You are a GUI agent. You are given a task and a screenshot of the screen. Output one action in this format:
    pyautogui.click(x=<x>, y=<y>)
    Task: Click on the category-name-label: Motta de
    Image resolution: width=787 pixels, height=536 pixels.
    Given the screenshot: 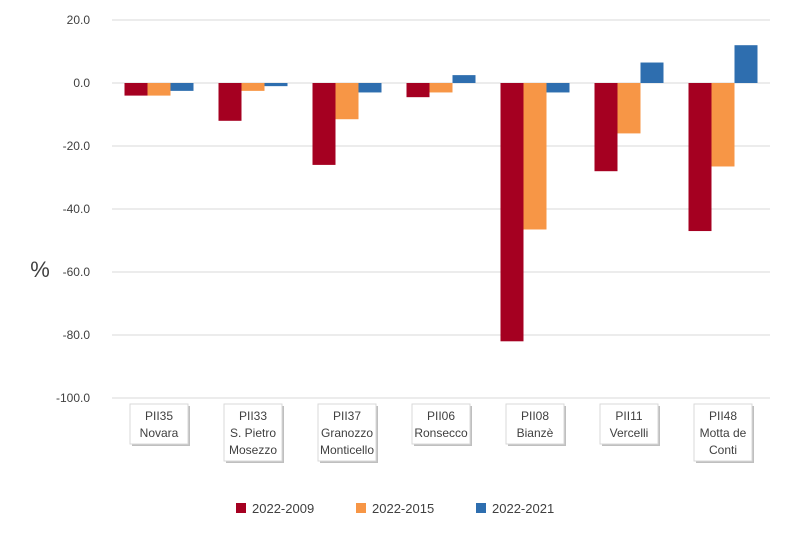 What is the action you would take?
    pyautogui.click(x=723, y=433)
    